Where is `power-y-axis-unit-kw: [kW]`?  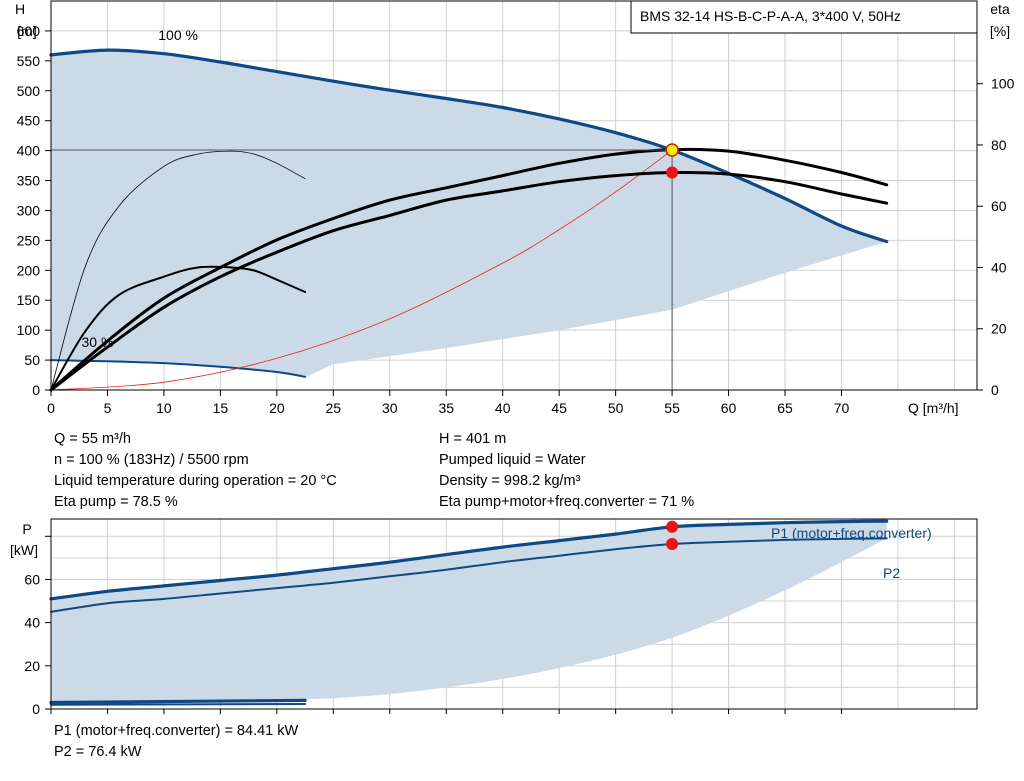
power-y-axis-unit-kw: [kW] is located at coordinates (24, 550).